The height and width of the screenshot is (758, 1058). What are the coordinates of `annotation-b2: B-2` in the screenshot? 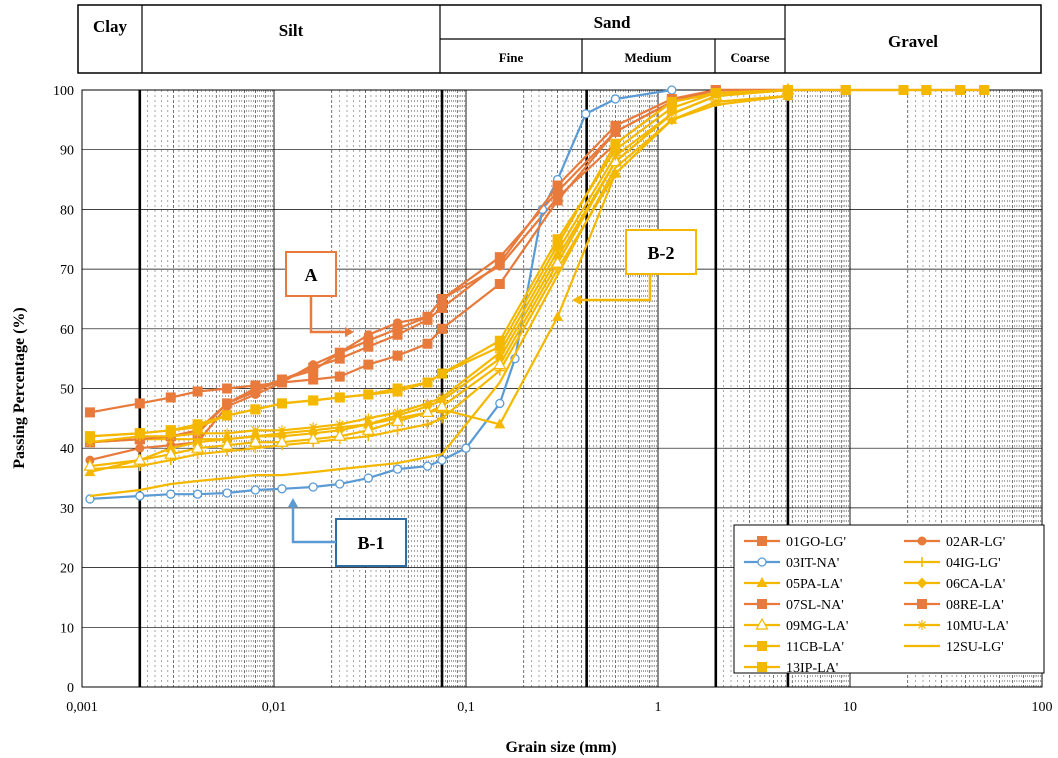 It's located at (634, 267).